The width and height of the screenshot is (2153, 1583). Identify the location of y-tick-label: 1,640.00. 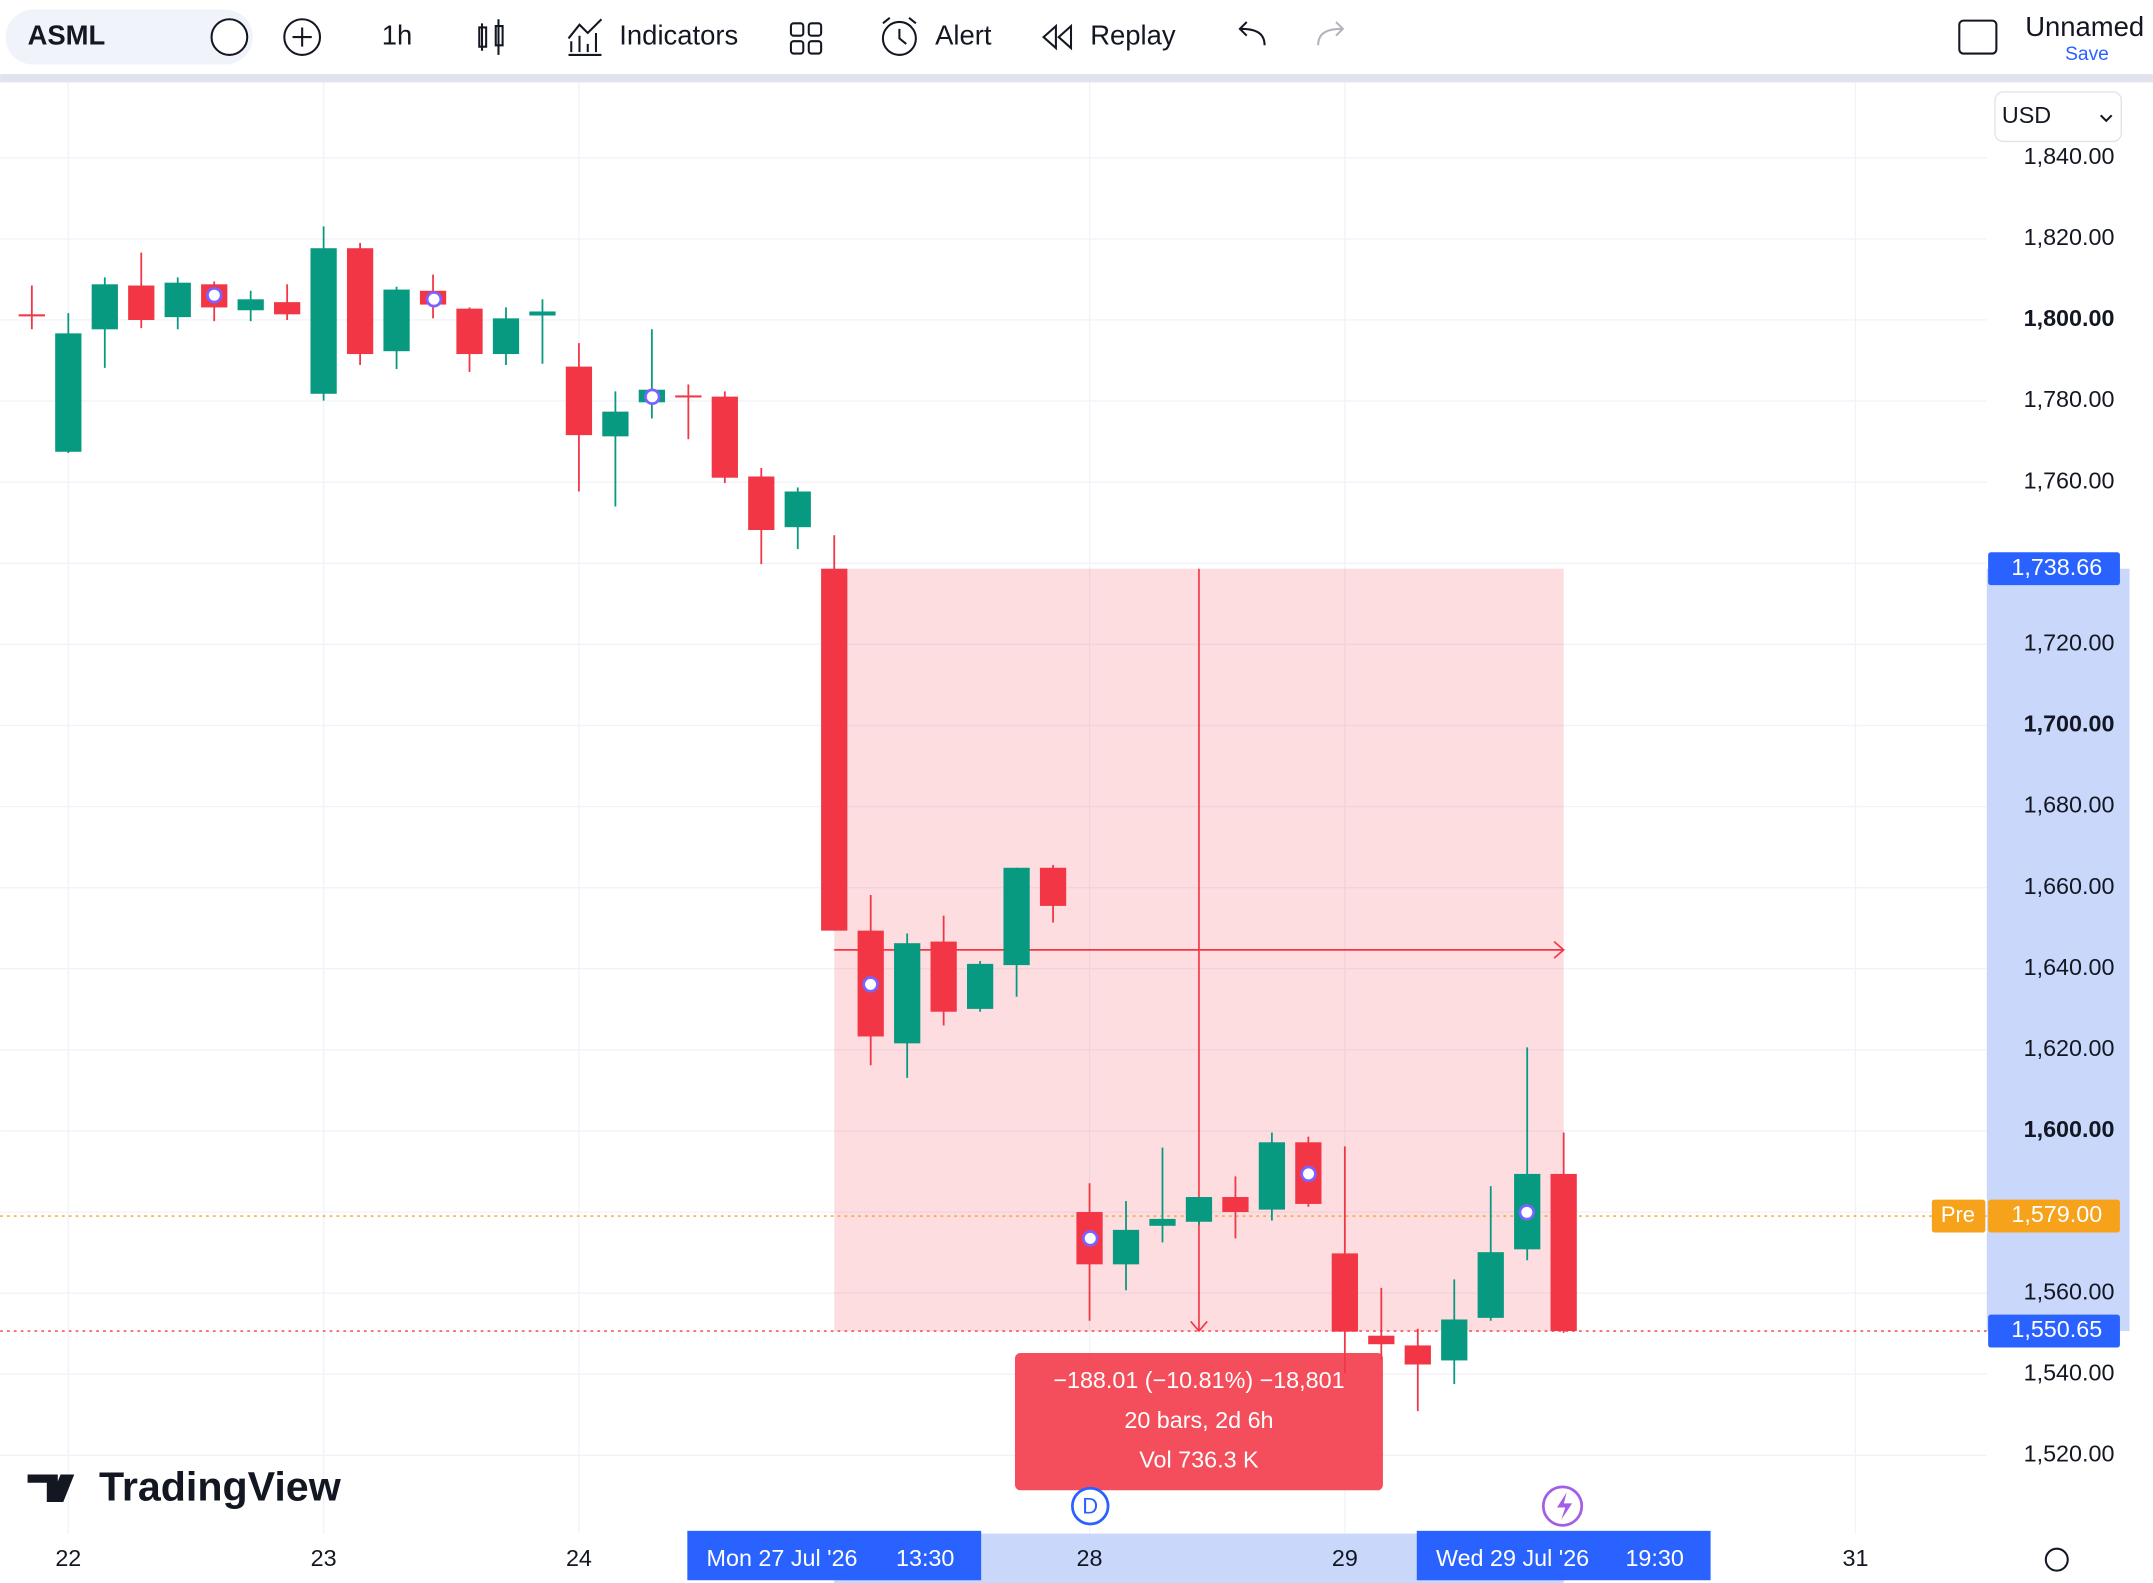
(2069, 967).